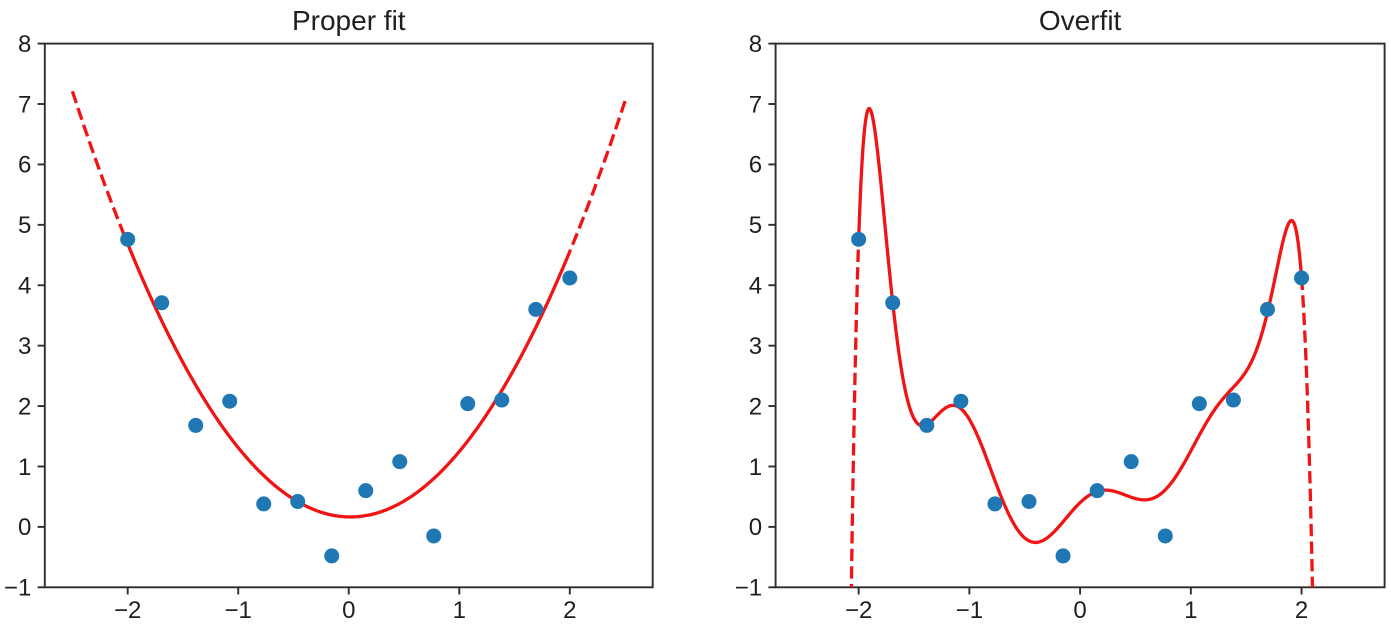  Describe the element at coordinates (349, 20) in the screenshot. I see `svg-text: Proper fit` at that location.